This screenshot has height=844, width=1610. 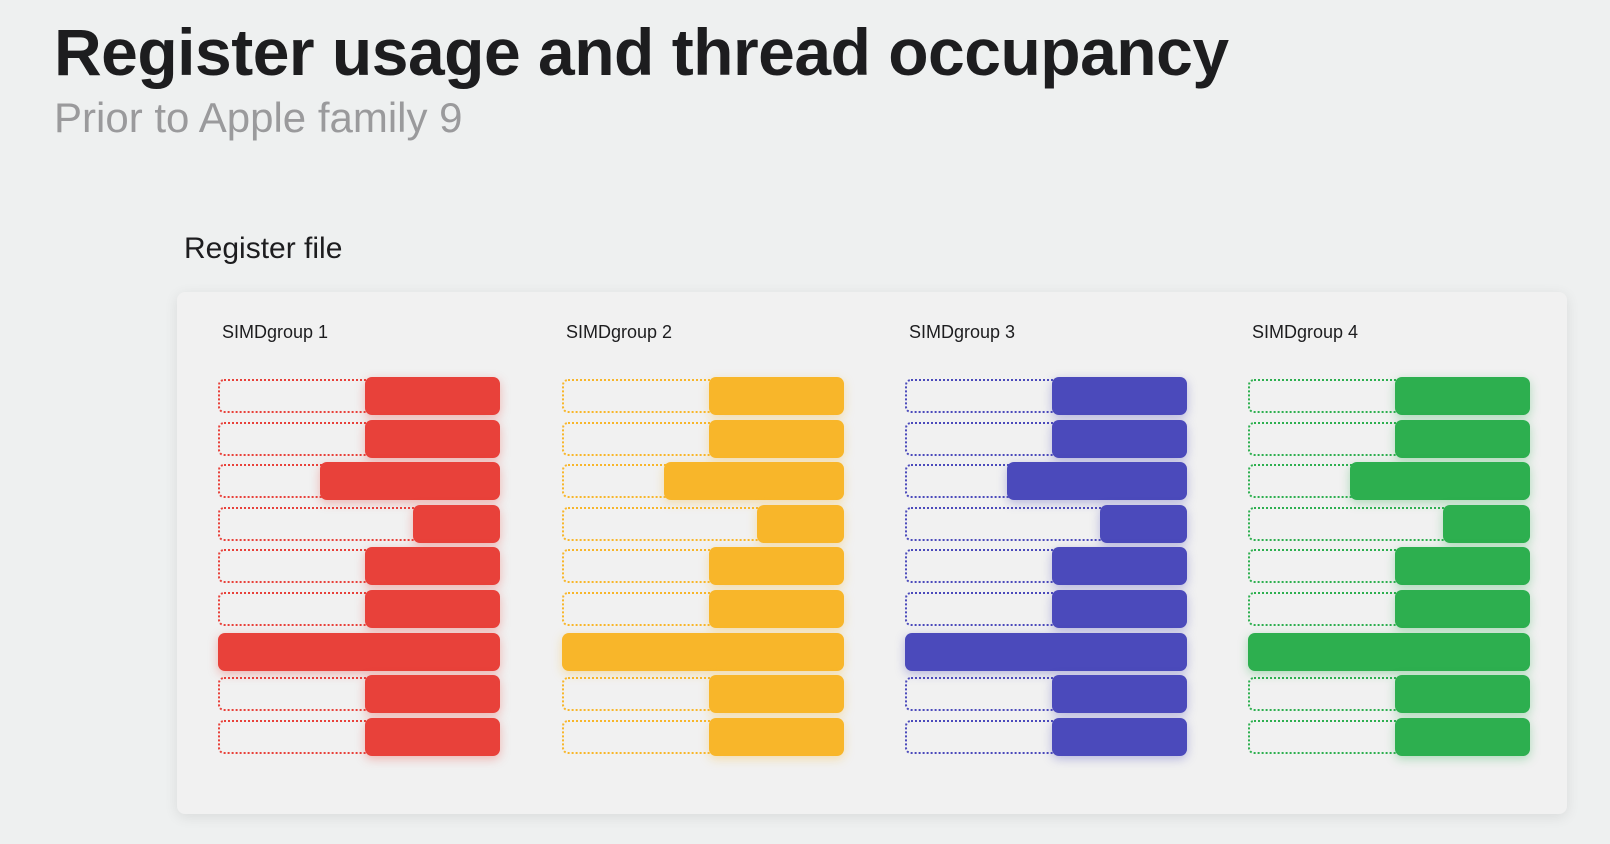 I want to click on simdgroup-4: SIMDgroup 4, so click(x=1390, y=553).